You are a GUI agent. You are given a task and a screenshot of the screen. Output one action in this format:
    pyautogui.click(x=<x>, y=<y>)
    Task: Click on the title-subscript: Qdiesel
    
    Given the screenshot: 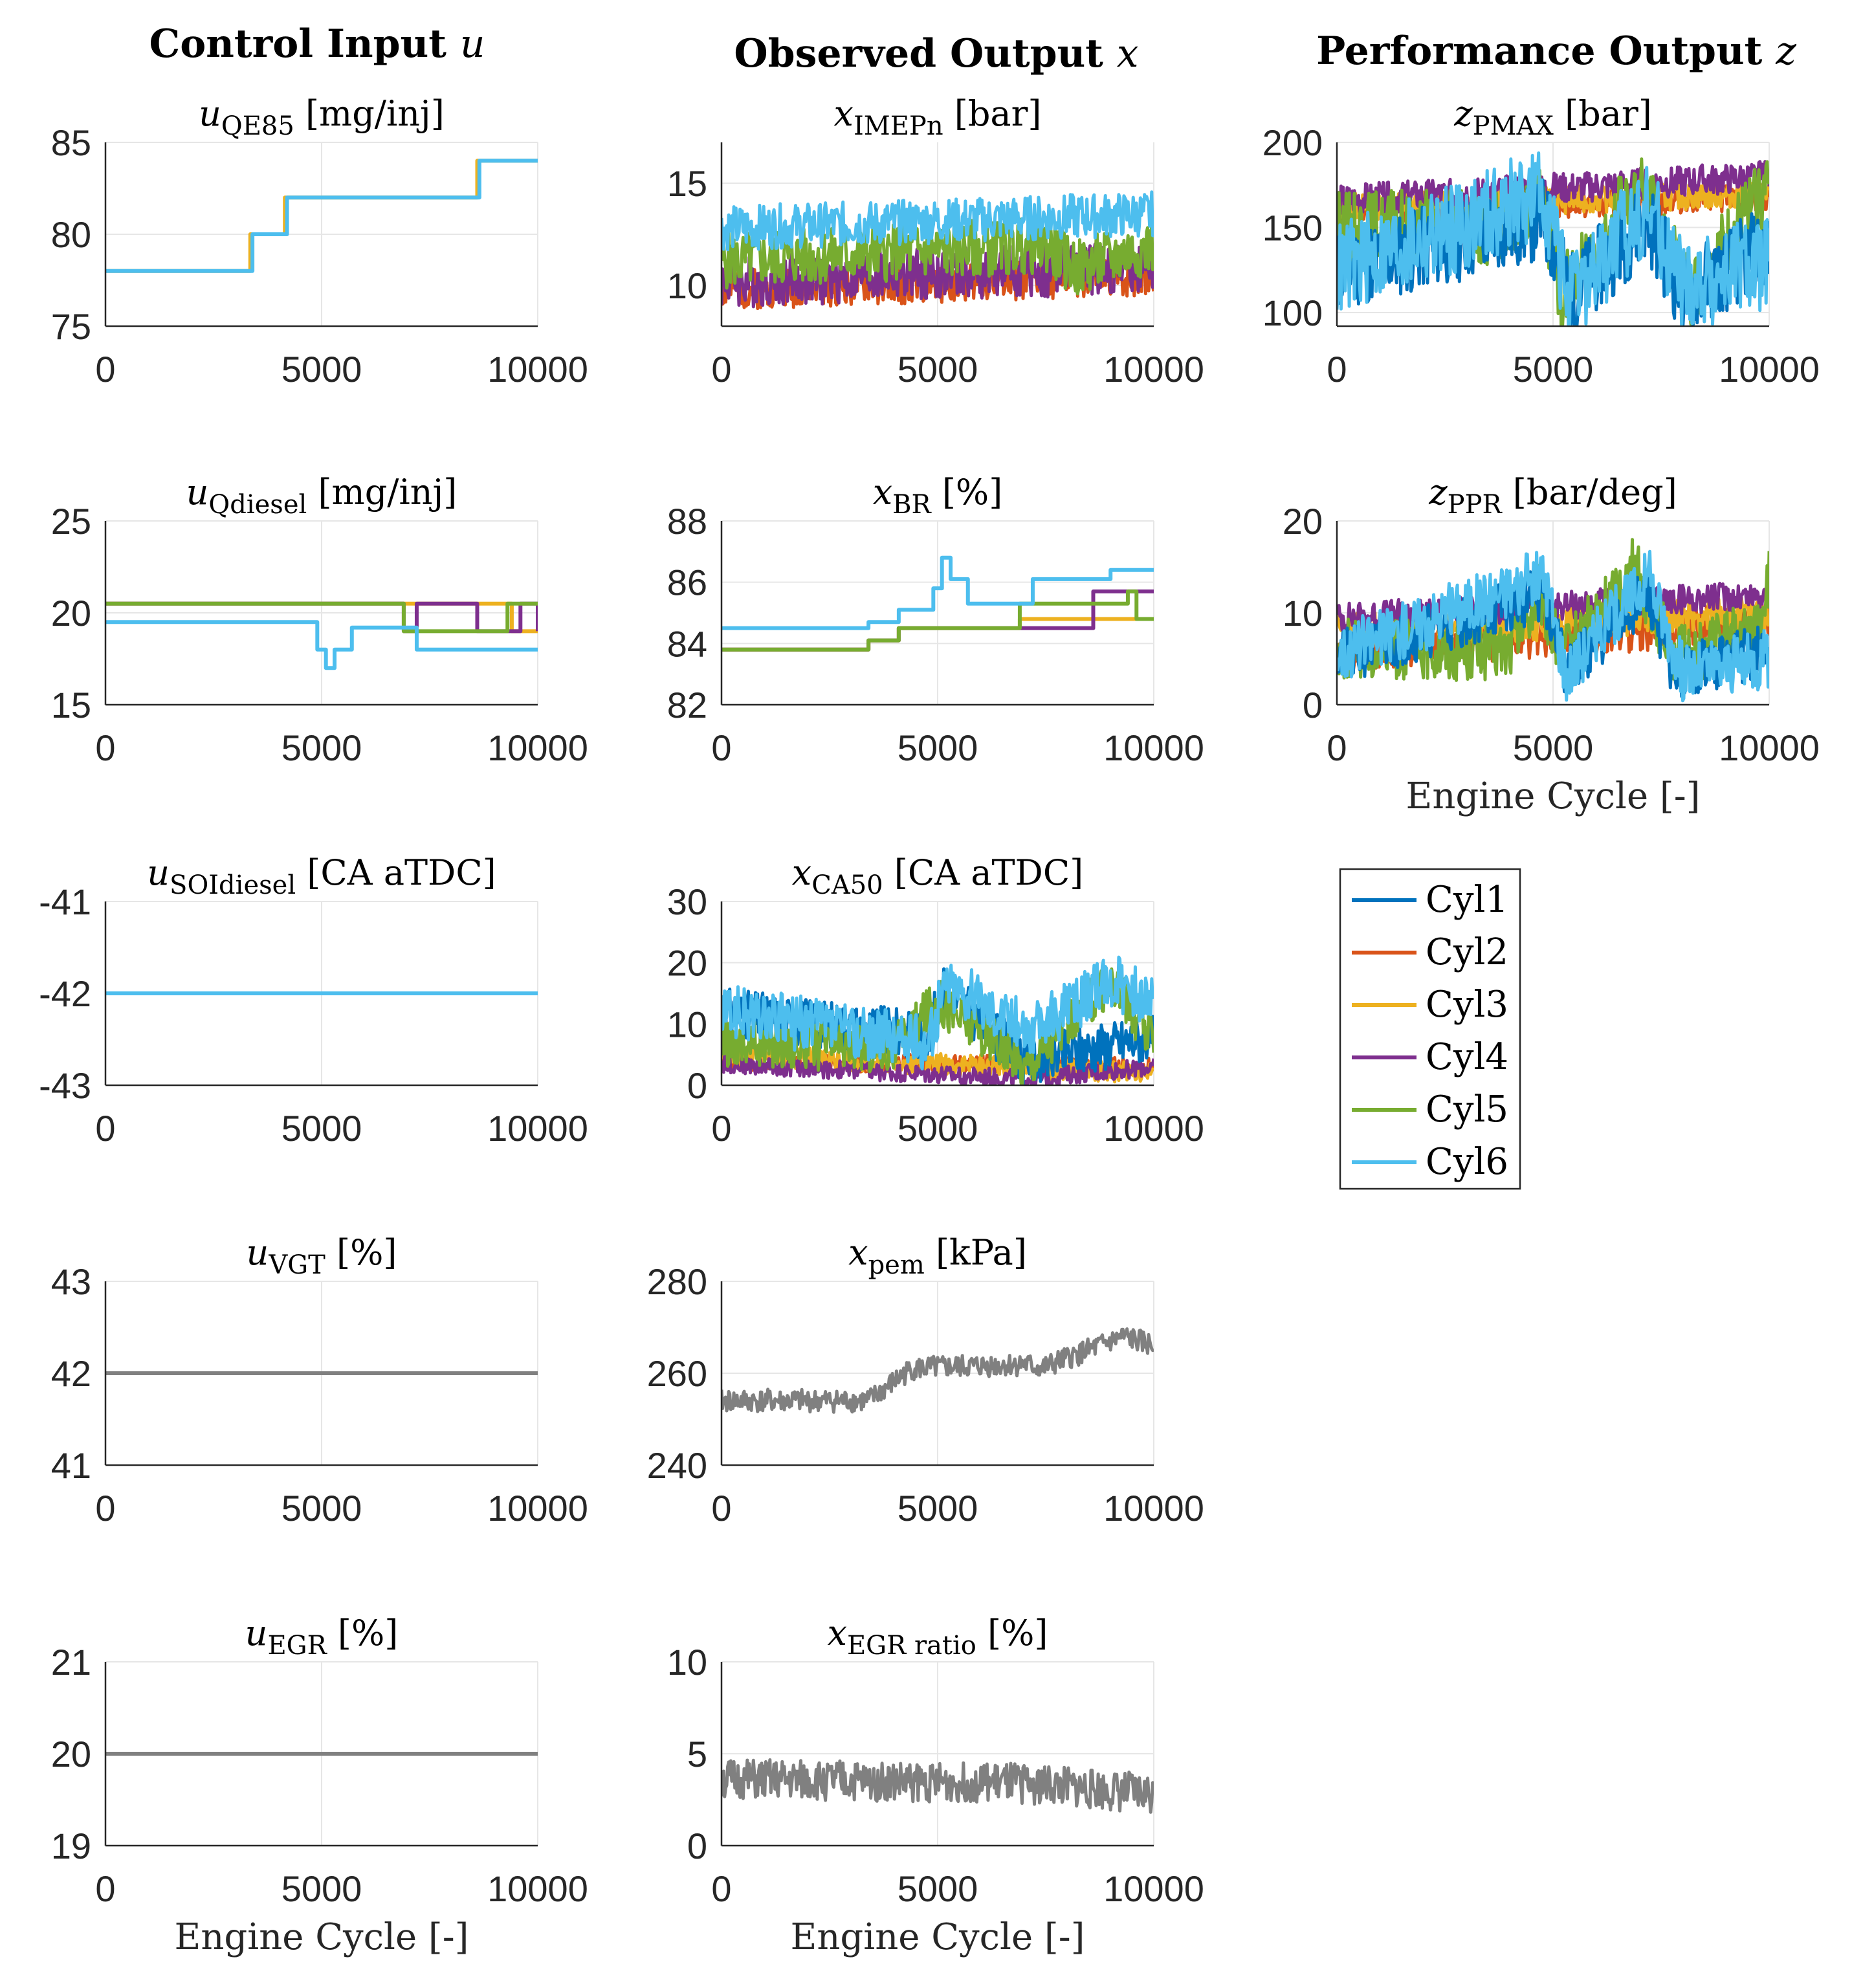 What is the action you would take?
    pyautogui.click(x=257, y=505)
    